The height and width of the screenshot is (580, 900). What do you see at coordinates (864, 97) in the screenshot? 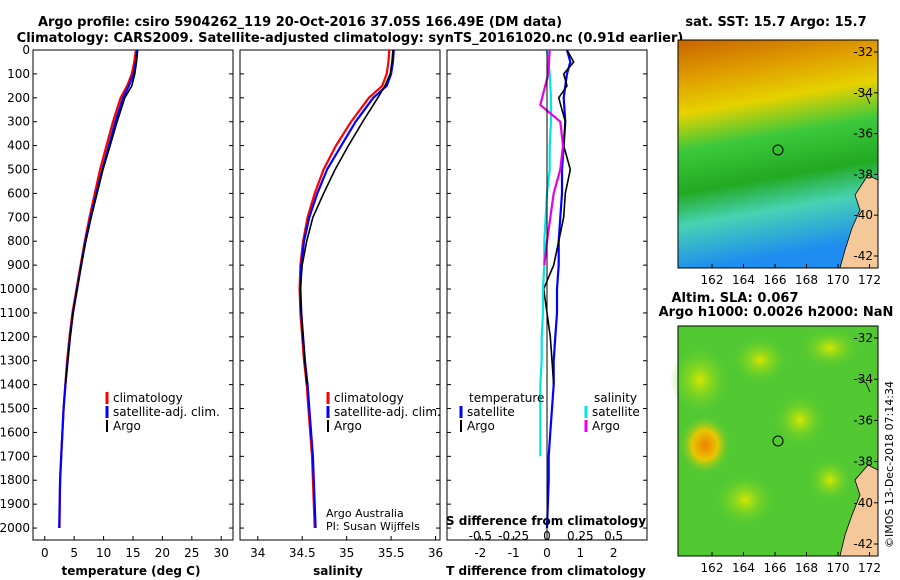
I see `sst-map-coast` at bounding box center [864, 97].